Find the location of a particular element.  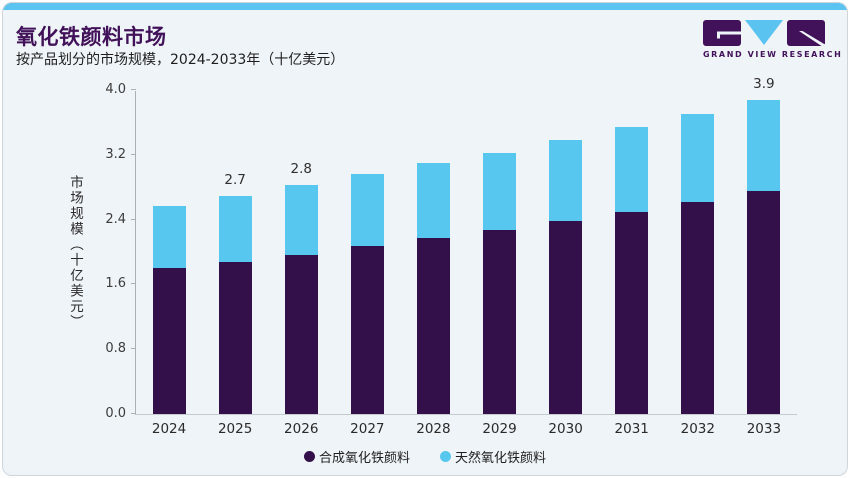

legend-label-synthetic: 合成氧化铁颜料 is located at coordinates (364, 458).